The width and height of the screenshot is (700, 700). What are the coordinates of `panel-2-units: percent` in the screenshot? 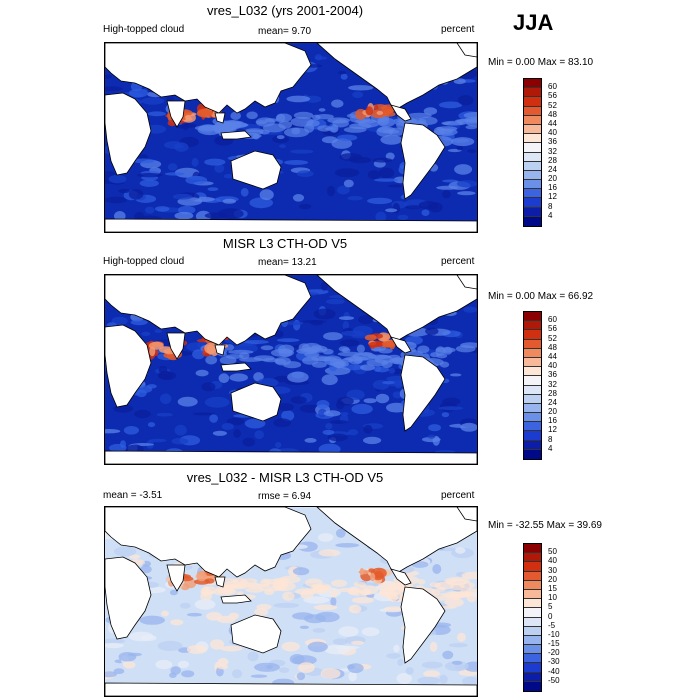 It's located at (458, 261).